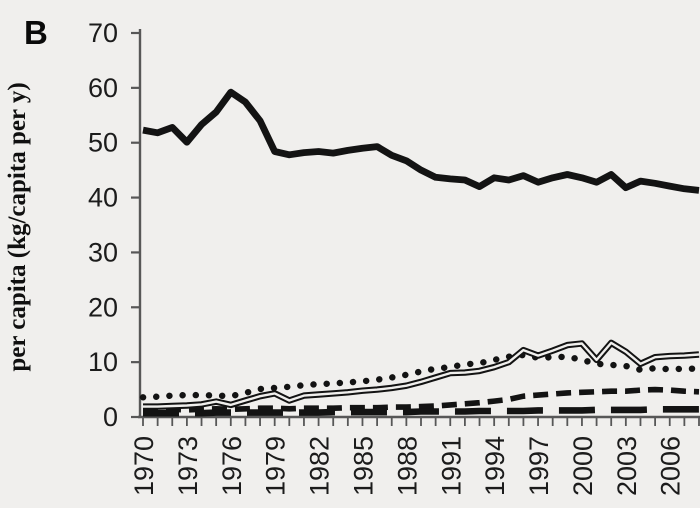  I want to click on series-dotted, so click(419, 376).